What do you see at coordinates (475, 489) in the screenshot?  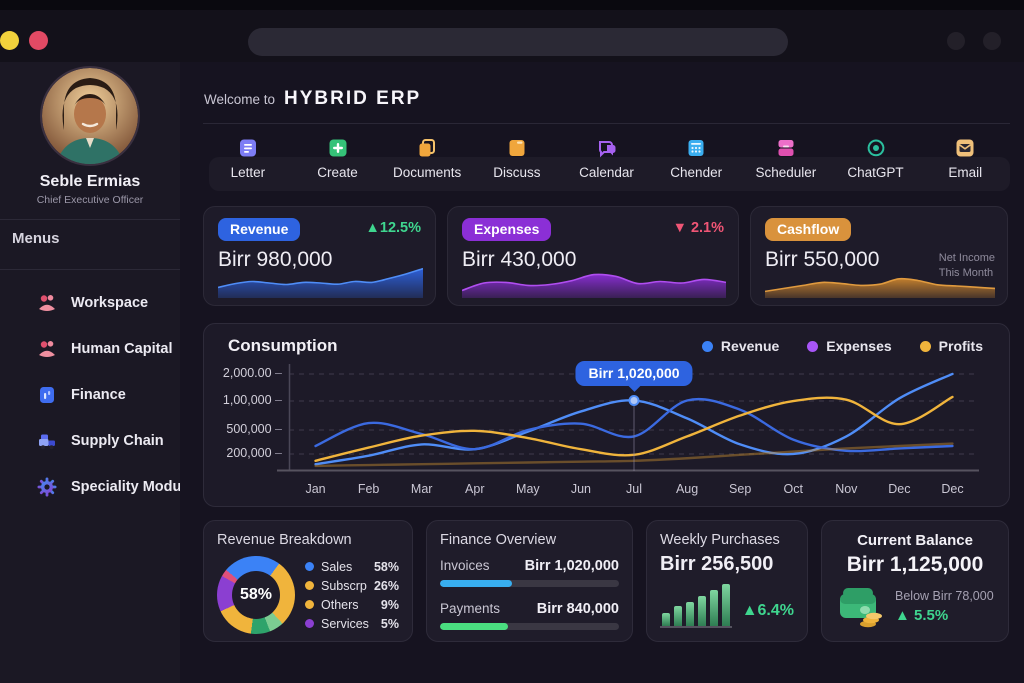 I see `x-tick: Apr` at bounding box center [475, 489].